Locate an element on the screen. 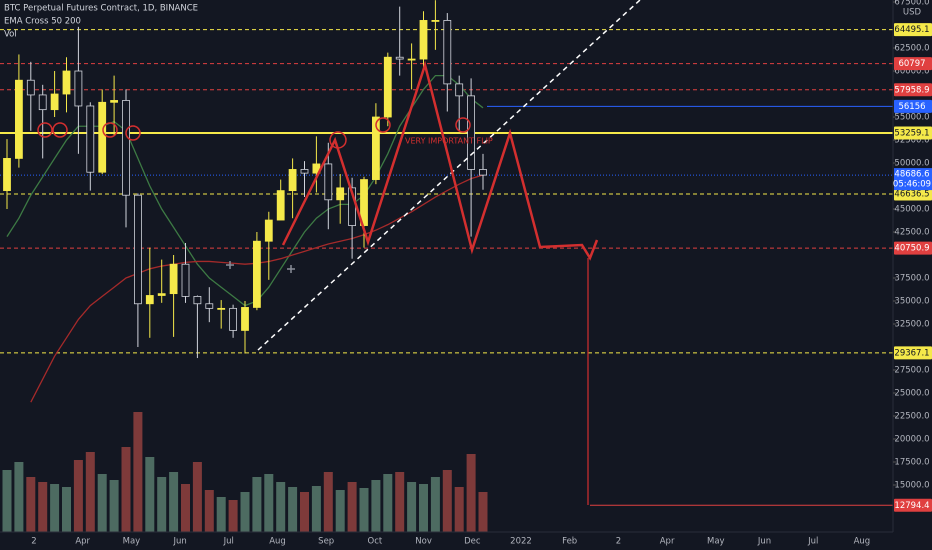 This screenshot has height=550, width=932. x-tick-label: 2022 is located at coordinates (521, 542).